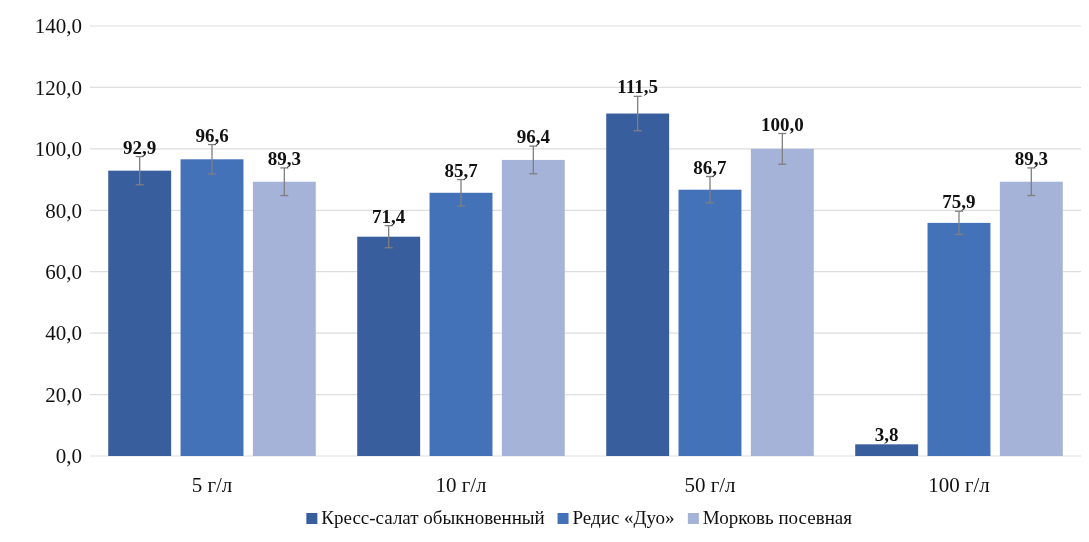 This screenshot has width=1089, height=542. I want to click on y-tick-label: 60,0, so click(63, 272).